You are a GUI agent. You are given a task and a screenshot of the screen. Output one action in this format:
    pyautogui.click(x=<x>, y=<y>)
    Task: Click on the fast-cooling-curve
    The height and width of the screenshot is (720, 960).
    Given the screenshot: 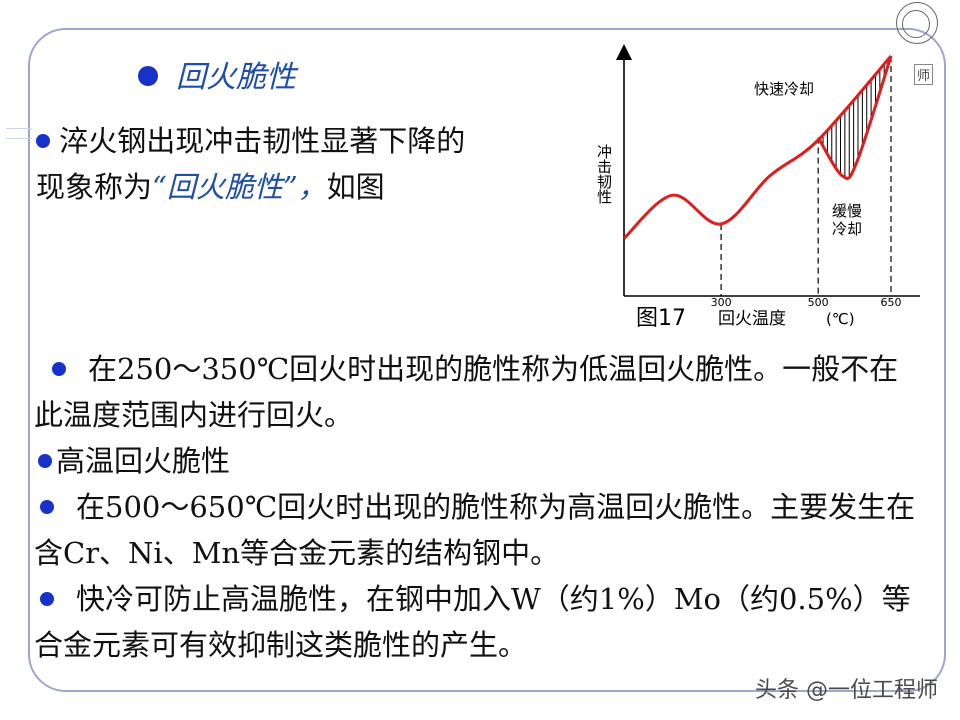 What is the action you would take?
    pyautogui.click(x=757, y=147)
    